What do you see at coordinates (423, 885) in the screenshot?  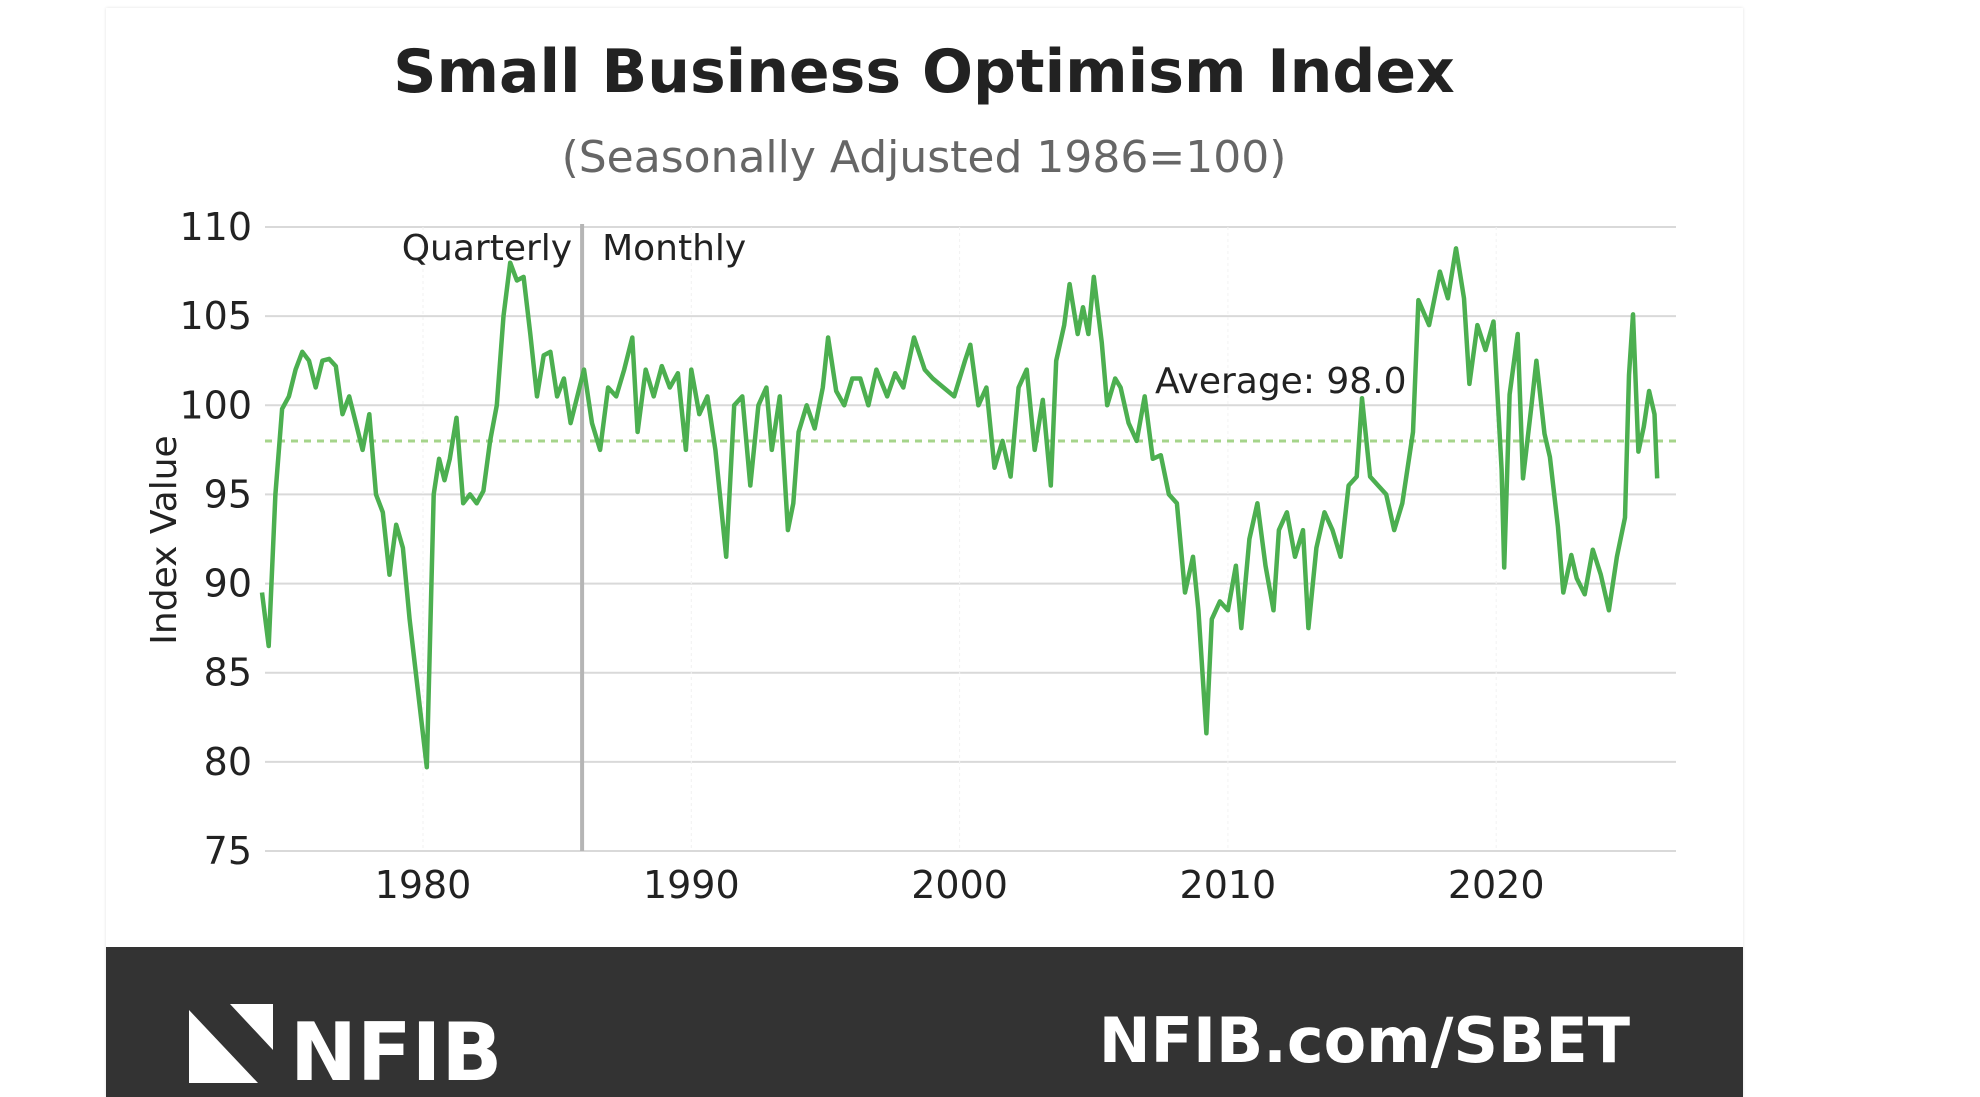 I see `x-tick-label: 1980` at bounding box center [423, 885].